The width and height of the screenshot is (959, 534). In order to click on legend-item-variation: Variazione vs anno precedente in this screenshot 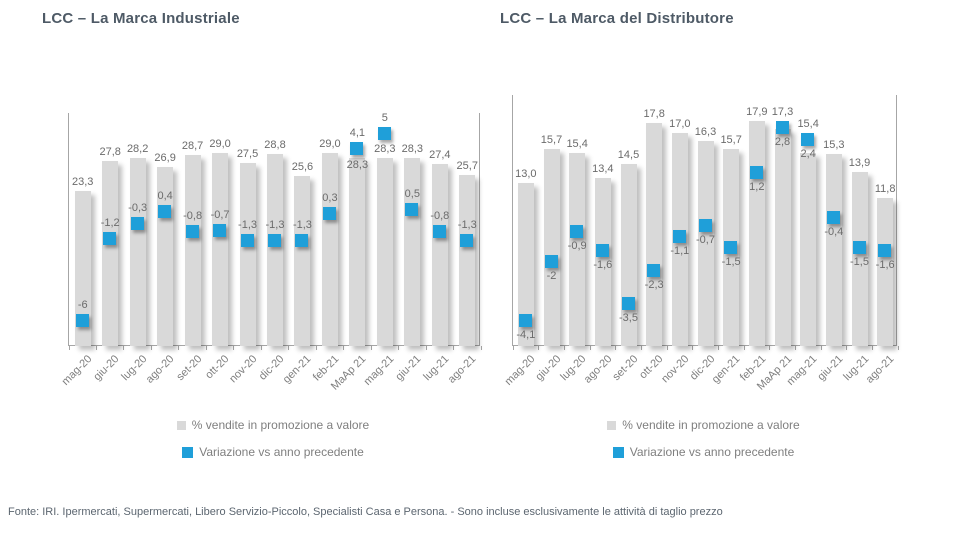, I will do `click(273, 452)`.